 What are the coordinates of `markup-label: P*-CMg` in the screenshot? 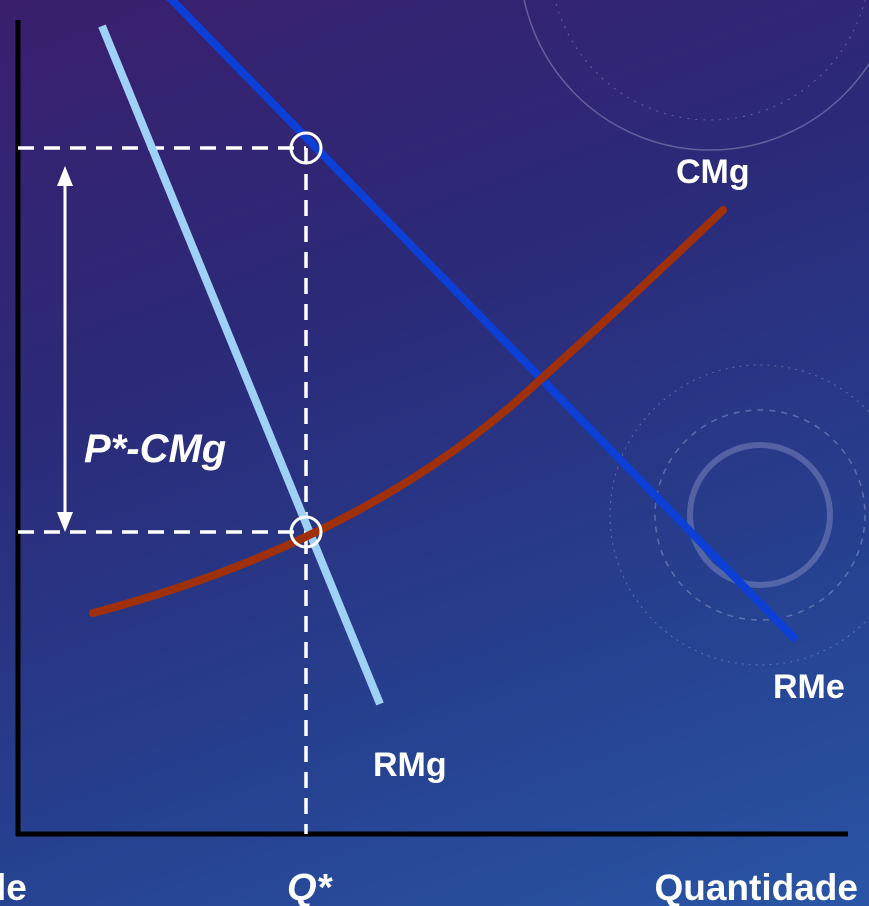 It's located at (155, 449).